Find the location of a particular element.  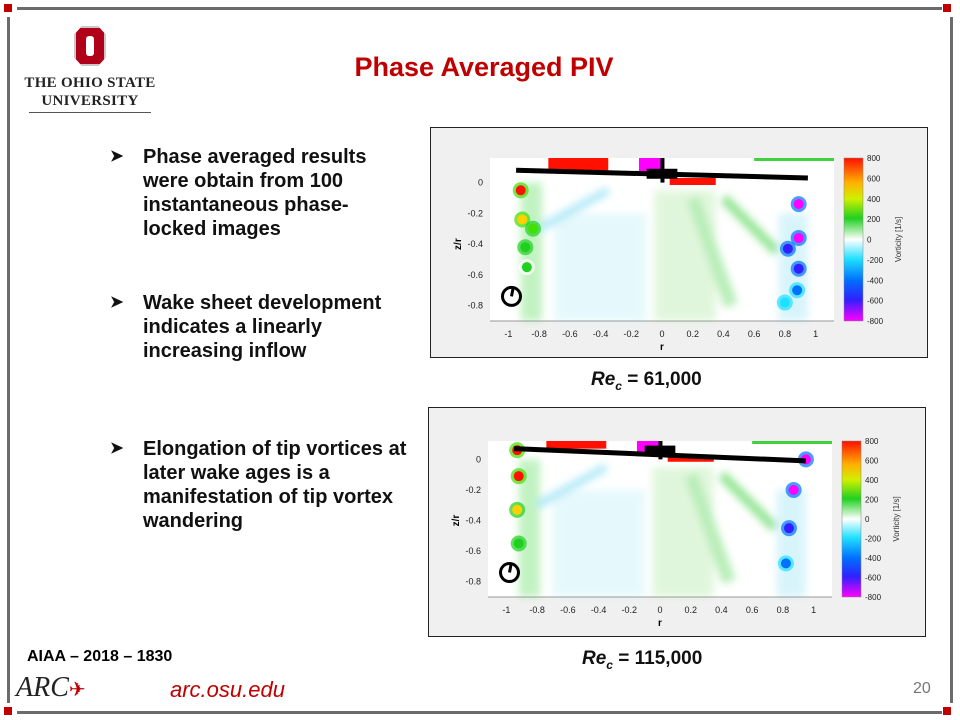

frame-top-line is located at coordinates (479, 8).